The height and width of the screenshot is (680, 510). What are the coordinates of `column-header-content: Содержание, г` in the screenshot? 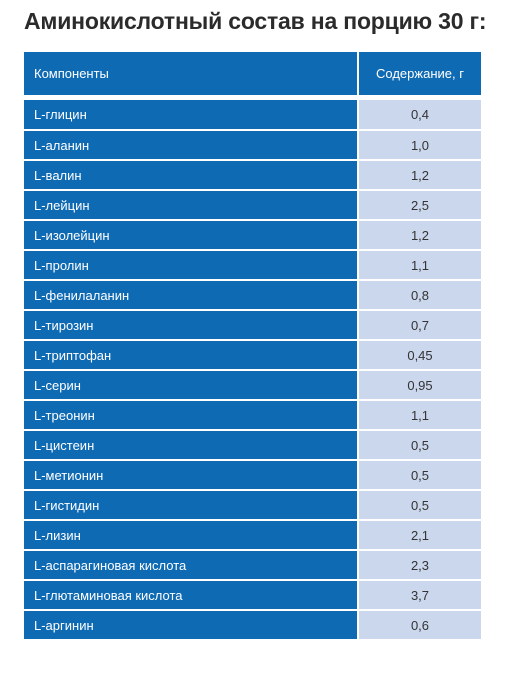 It's located at (419, 74).